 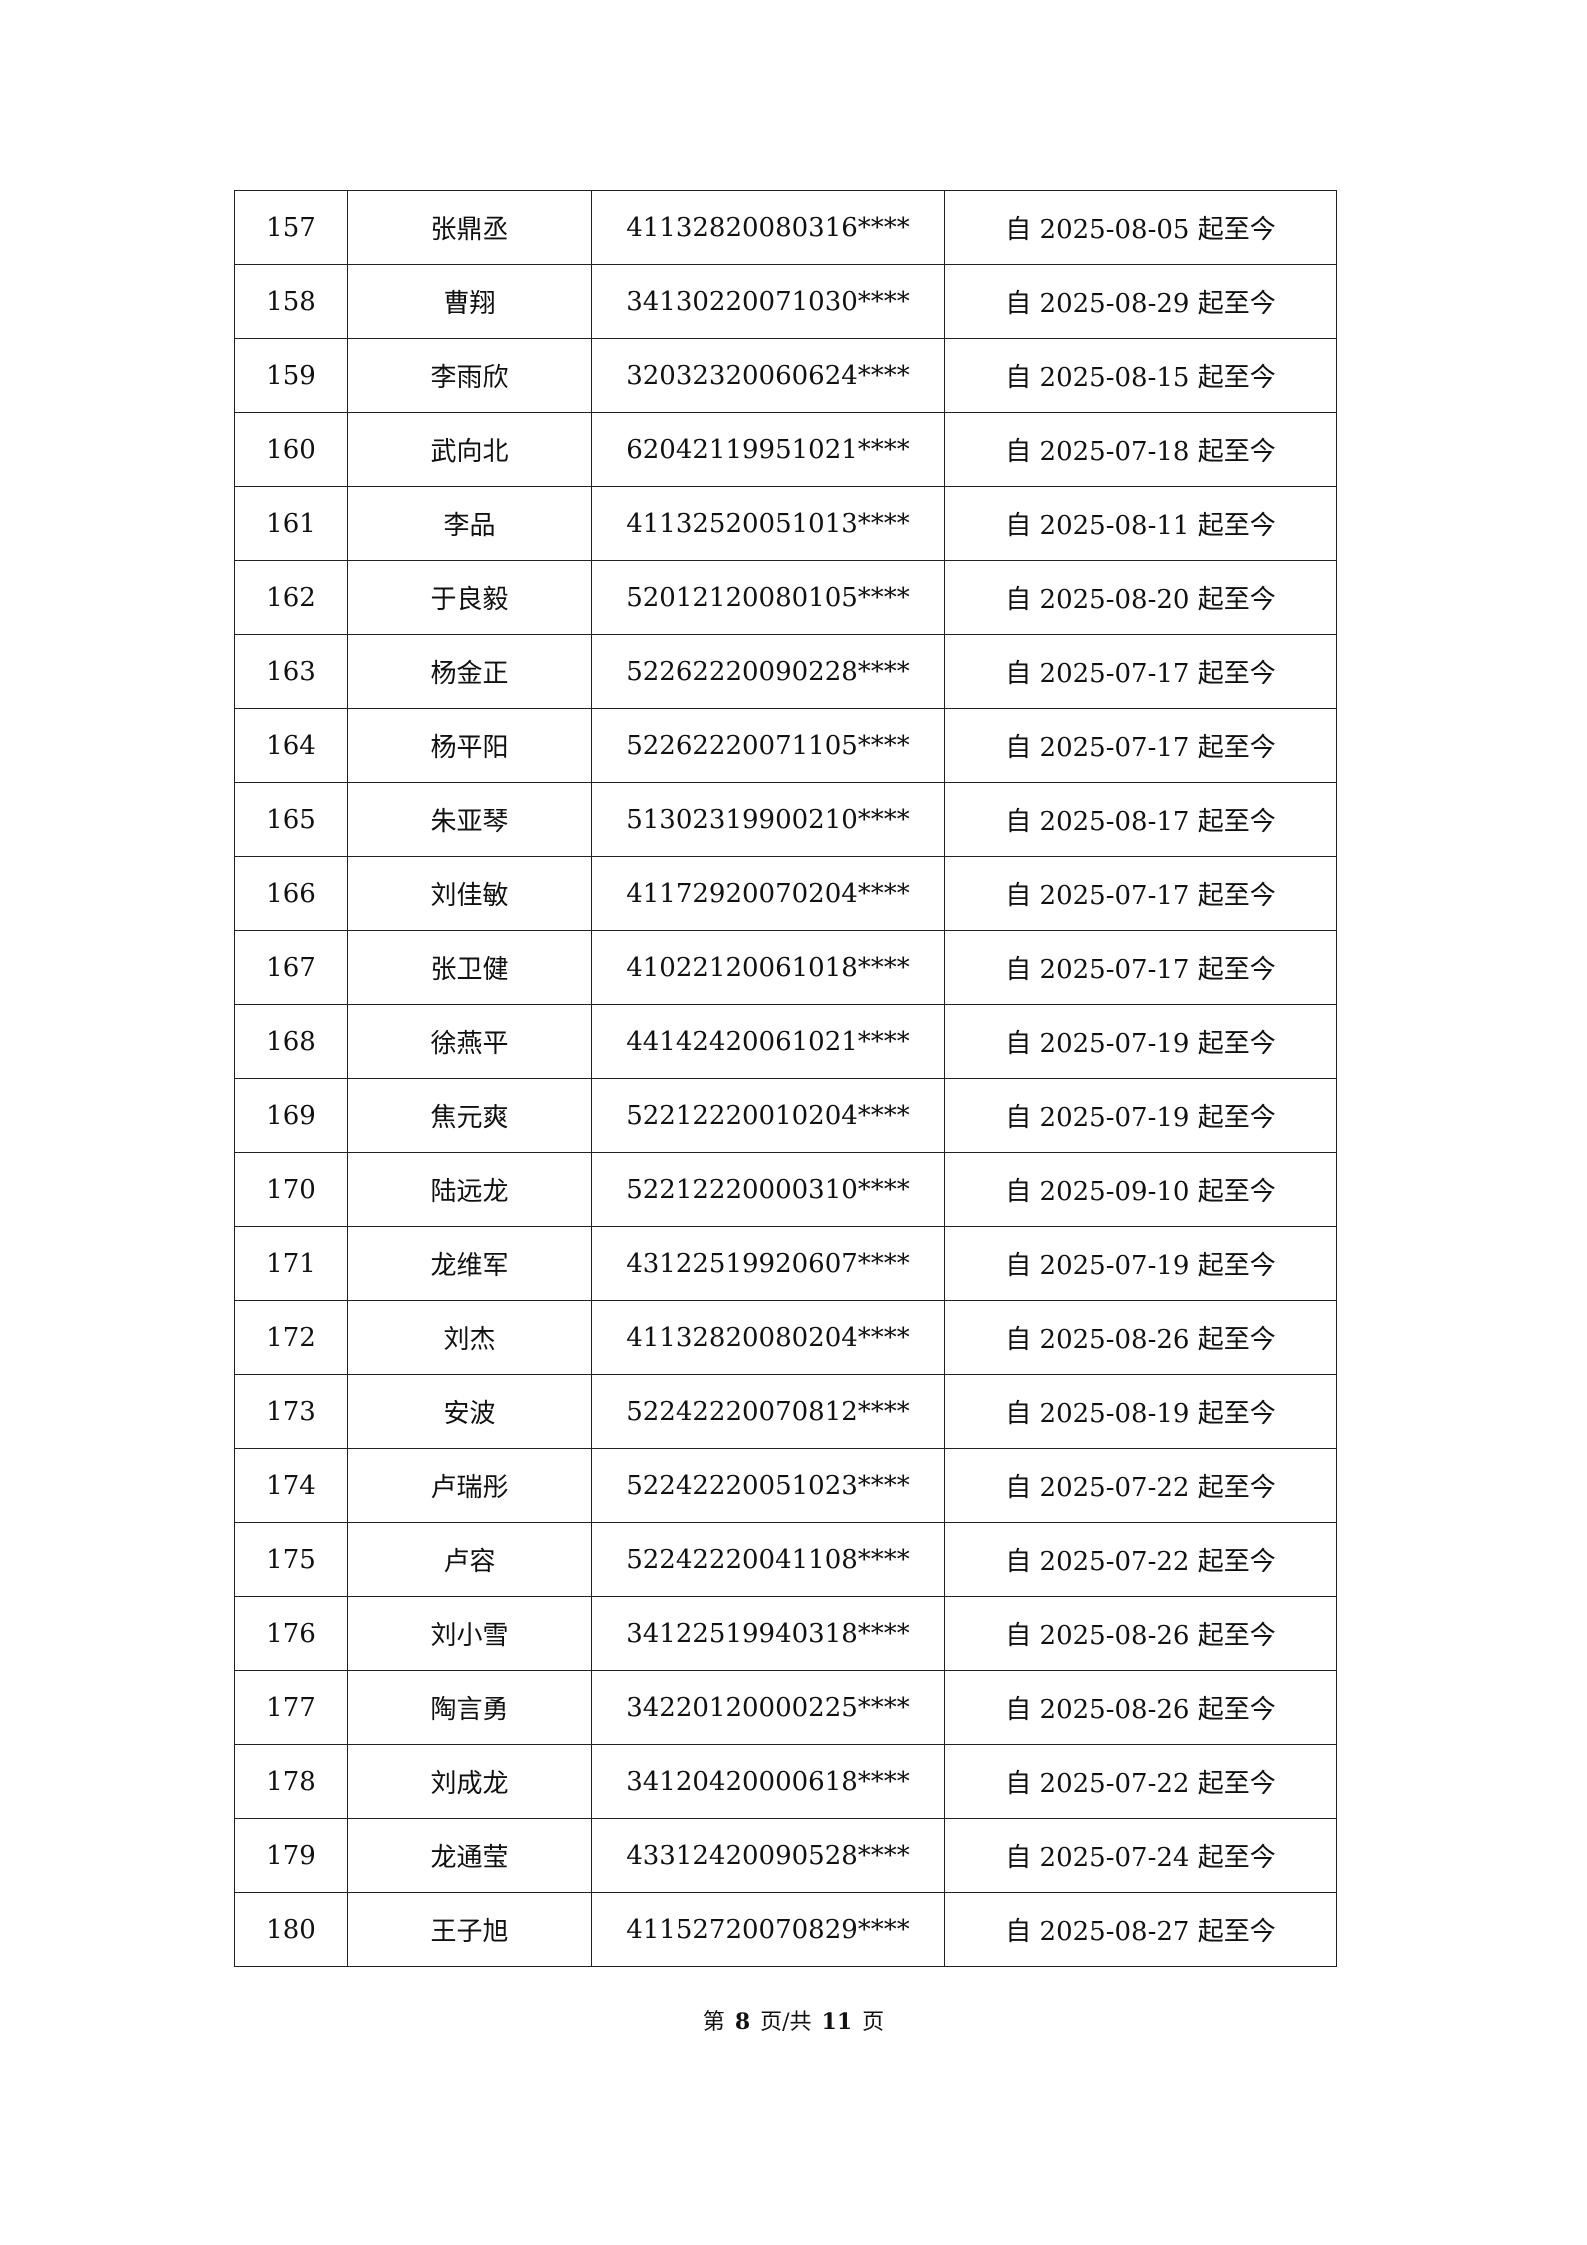 What do you see at coordinates (469, 449) in the screenshot?
I see `person-name: 武向北` at bounding box center [469, 449].